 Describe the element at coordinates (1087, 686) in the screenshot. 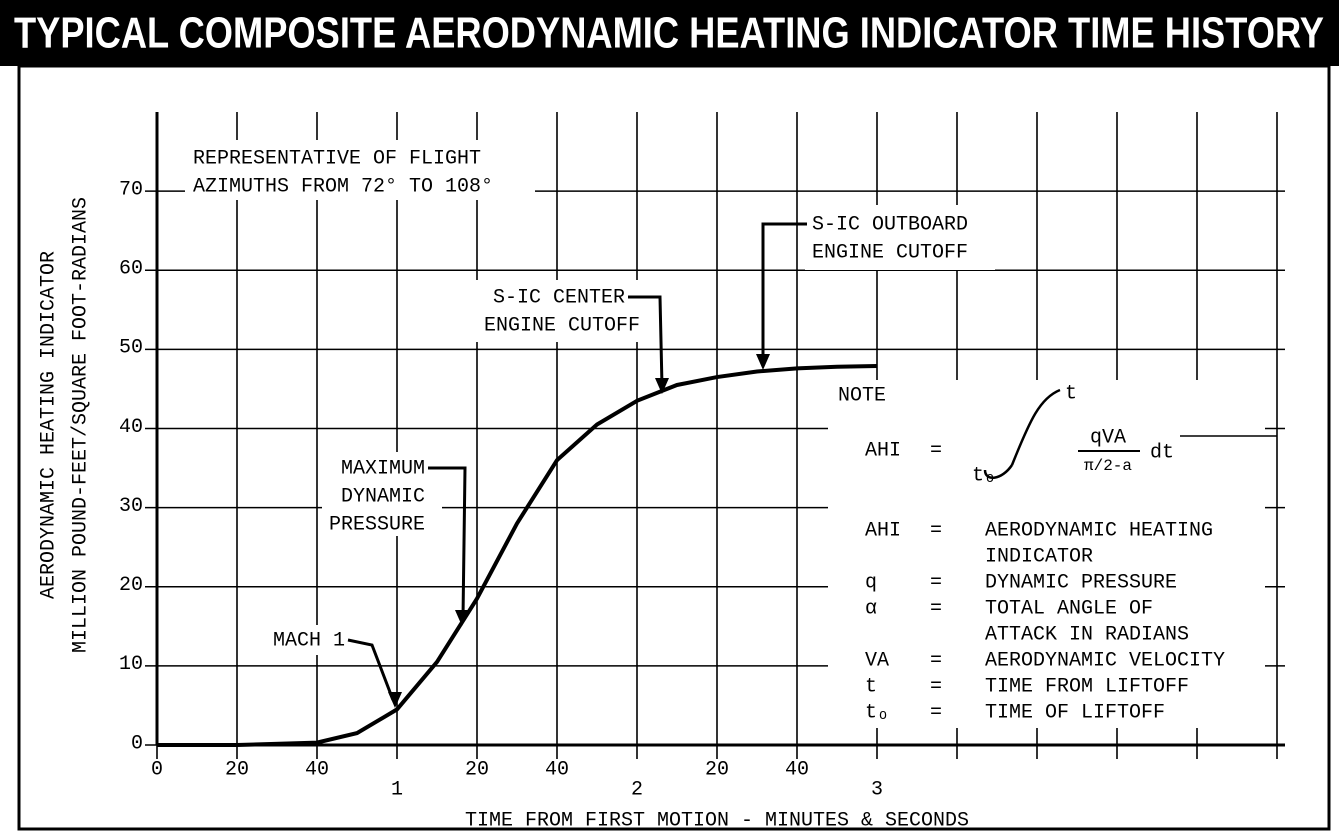

I see `definition-text: TIME FROM LIFTOFF` at that location.